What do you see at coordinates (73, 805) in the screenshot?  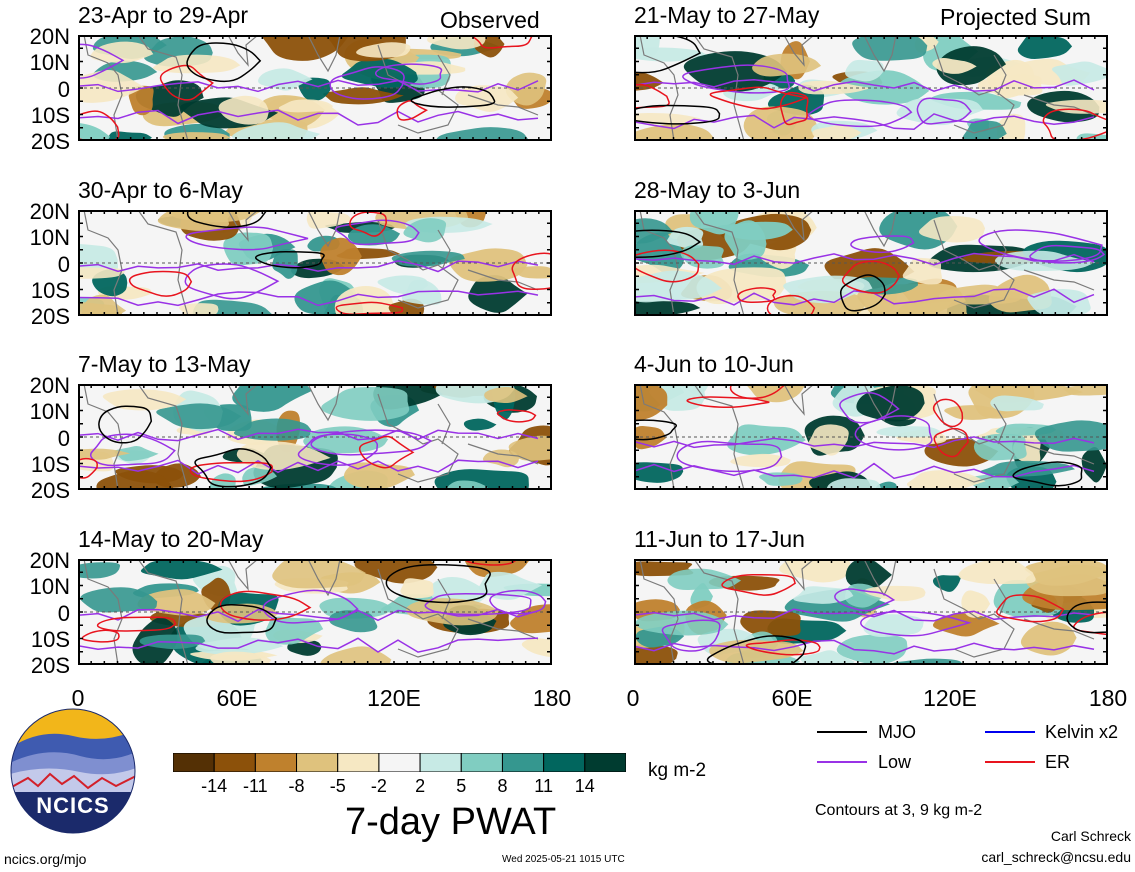 I see `logo-text: NCICS` at bounding box center [73, 805].